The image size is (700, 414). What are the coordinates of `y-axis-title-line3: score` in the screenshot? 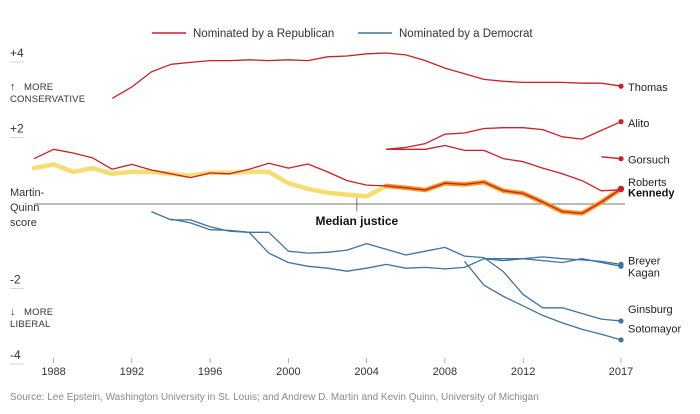 It's located at (23, 223).